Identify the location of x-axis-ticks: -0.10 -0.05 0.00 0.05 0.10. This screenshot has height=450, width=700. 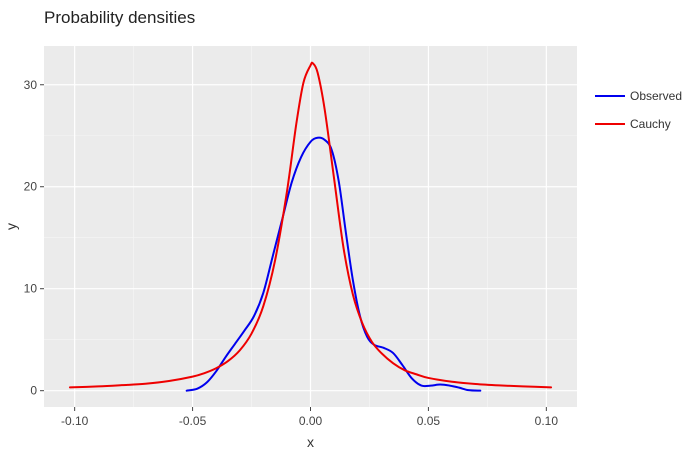
(309, 417).